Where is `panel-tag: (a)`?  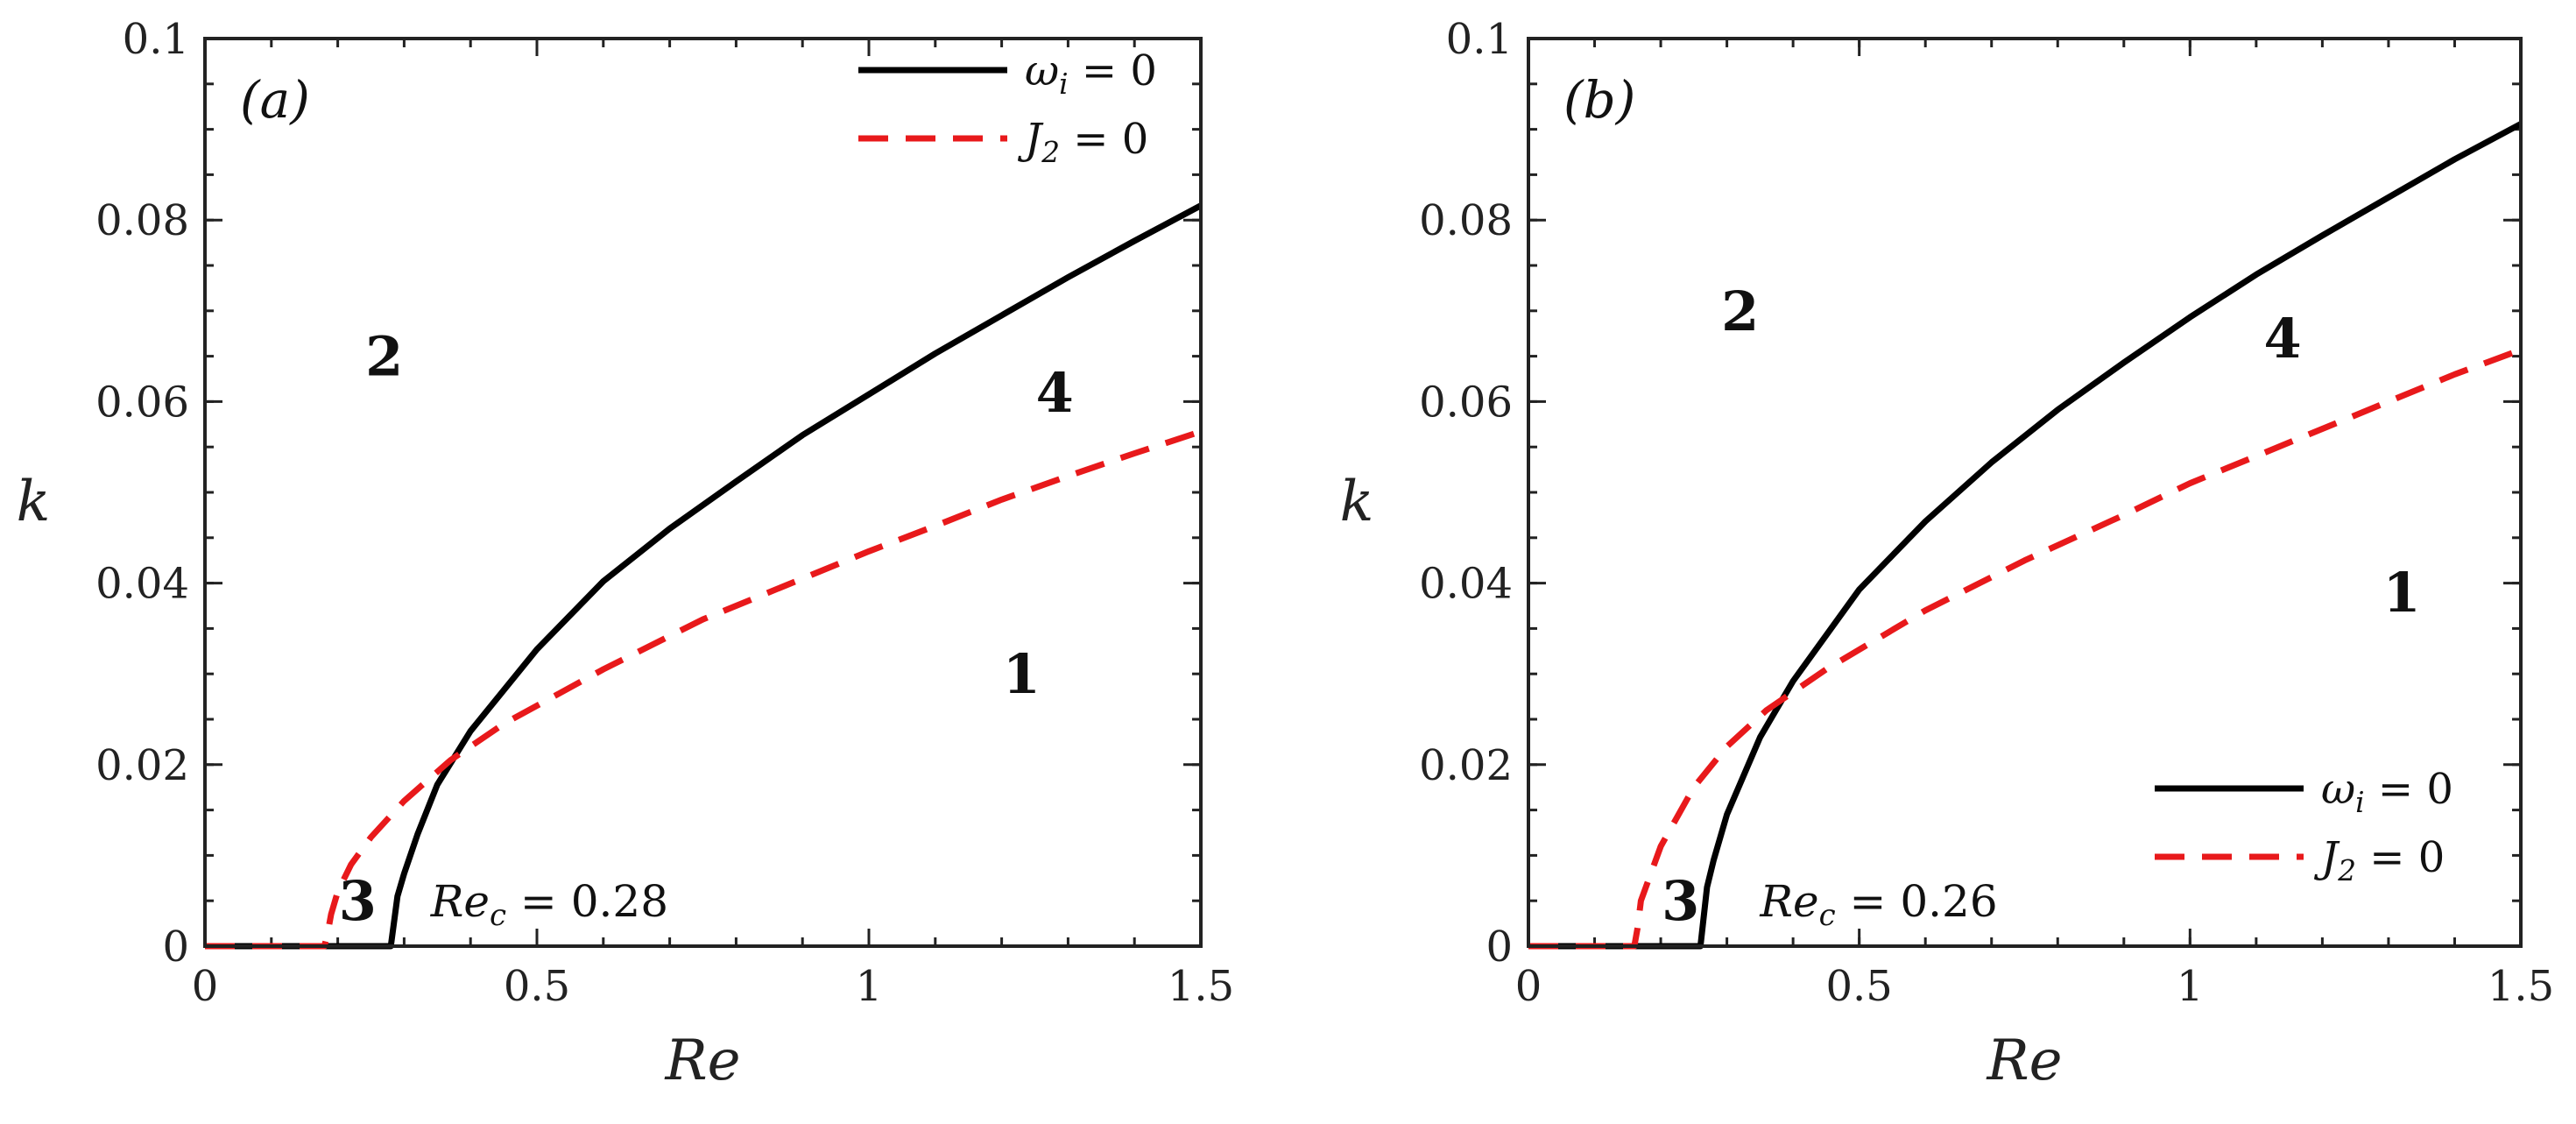 panel-tag: (a) is located at coordinates (275, 100).